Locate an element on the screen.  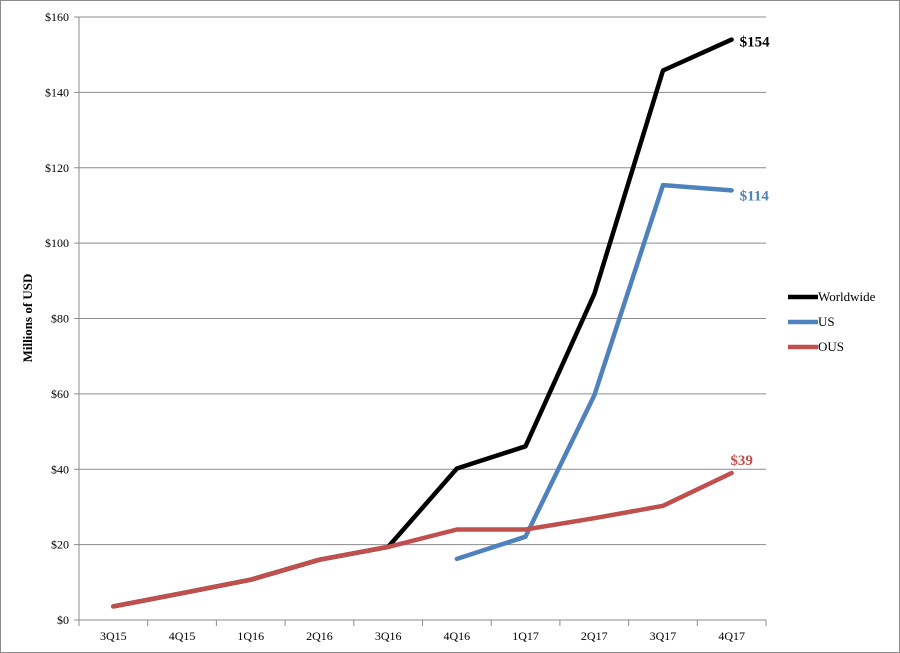
x-tick-label: 3Q15 is located at coordinates (113, 636).